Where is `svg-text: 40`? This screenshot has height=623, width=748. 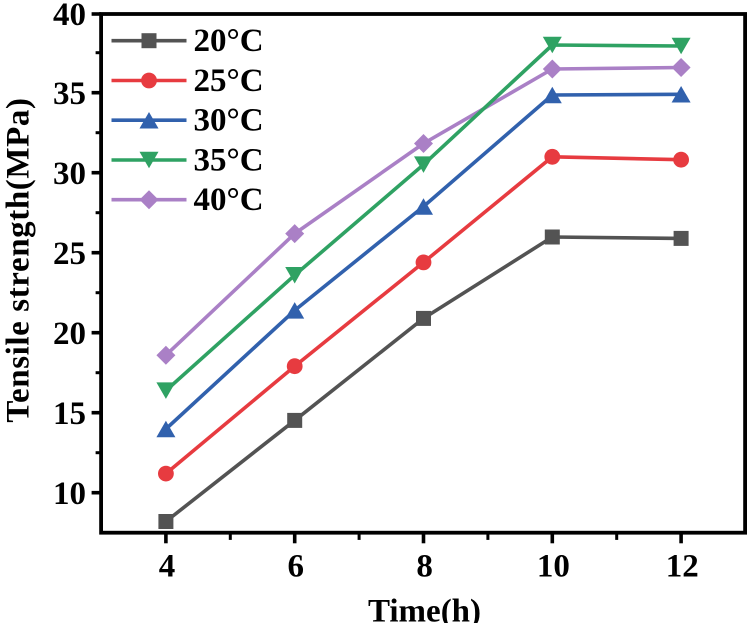
svg-text: 40 is located at coordinates (69, 16).